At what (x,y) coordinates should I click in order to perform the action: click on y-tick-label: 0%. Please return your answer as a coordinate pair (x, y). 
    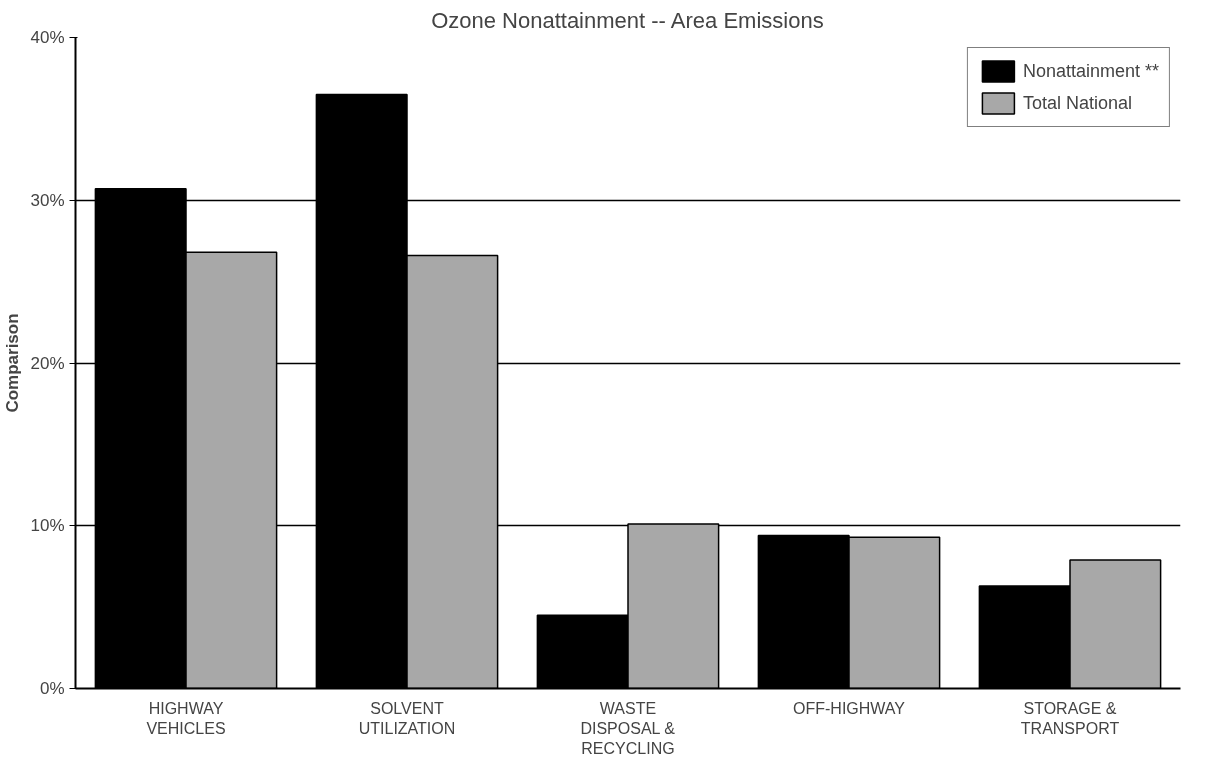
    Looking at the image, I should click on (52, 688).